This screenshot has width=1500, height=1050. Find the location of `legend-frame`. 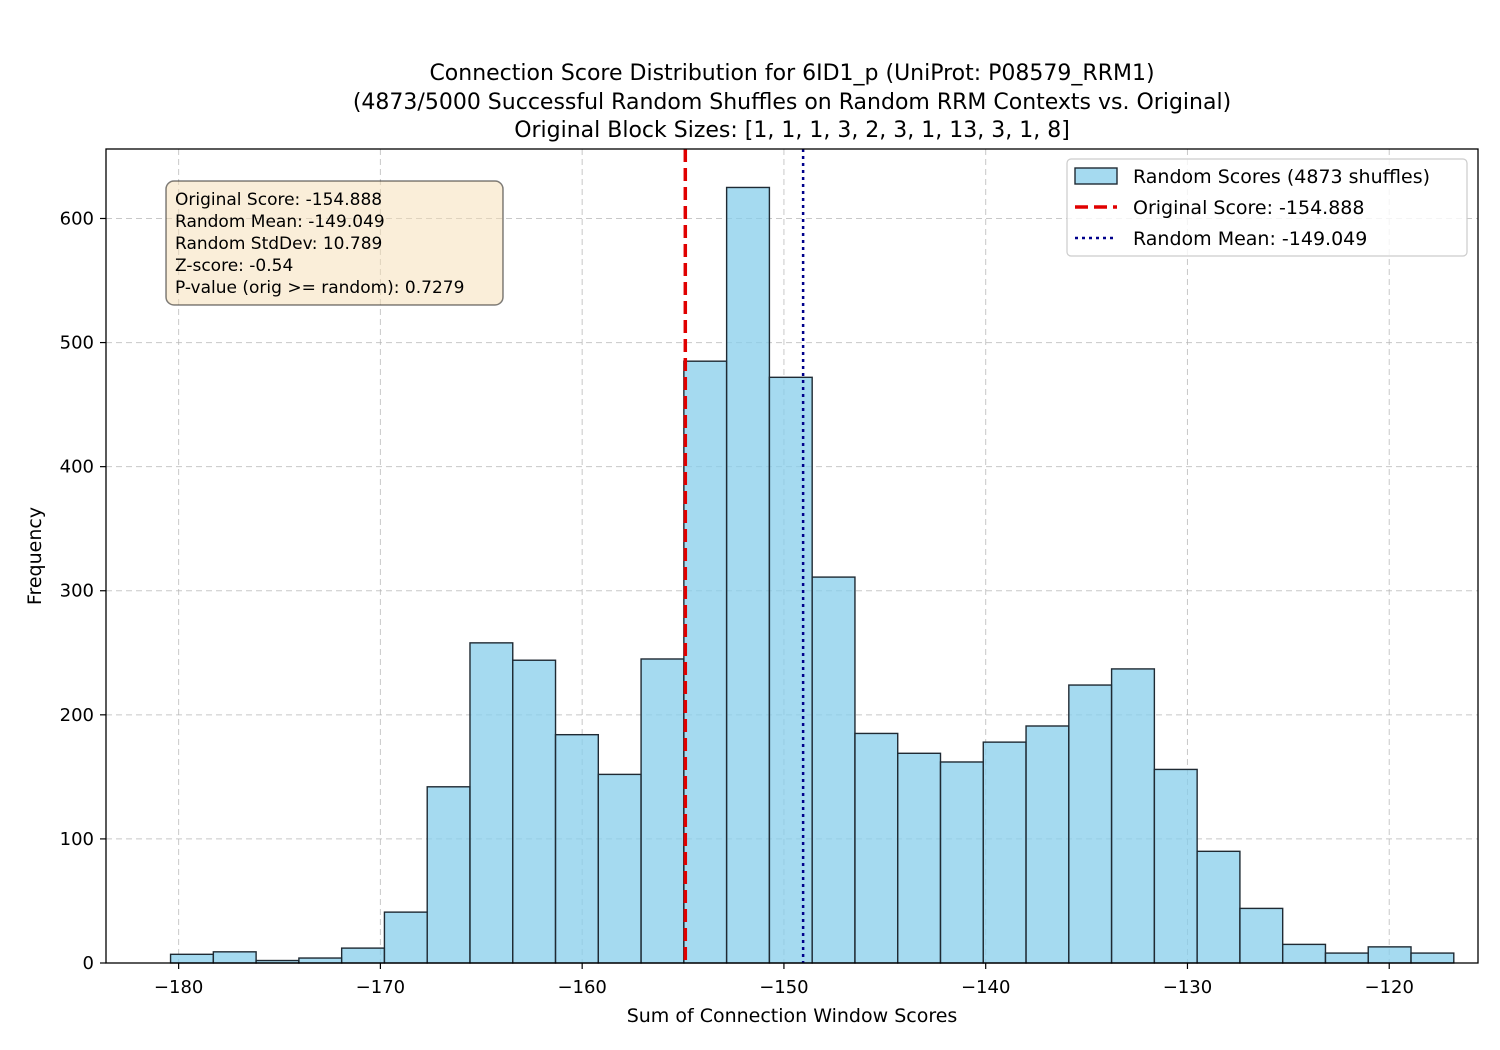

legend-frame is located at coordinates (1267, 207).